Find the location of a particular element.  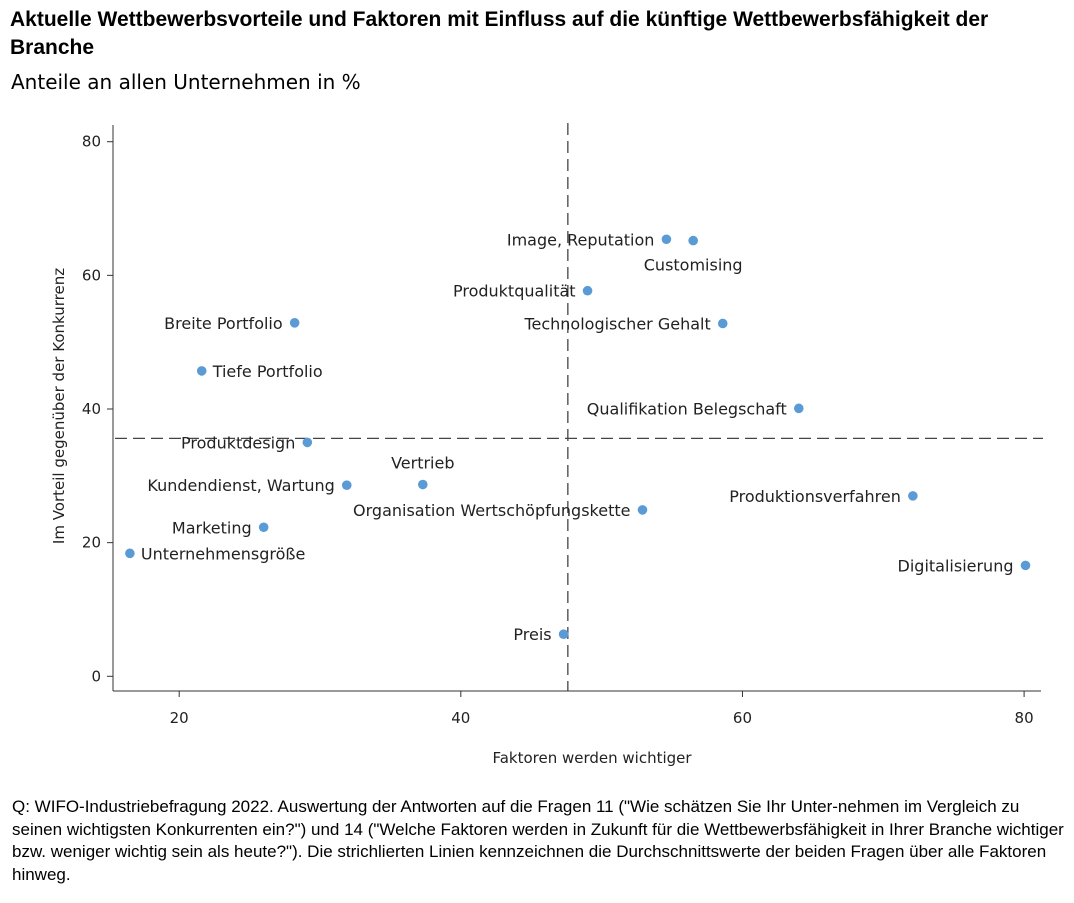

y-axis-label: Im Vorteil gegenüber der Konkurrenz is located at coordinates (59, 406).